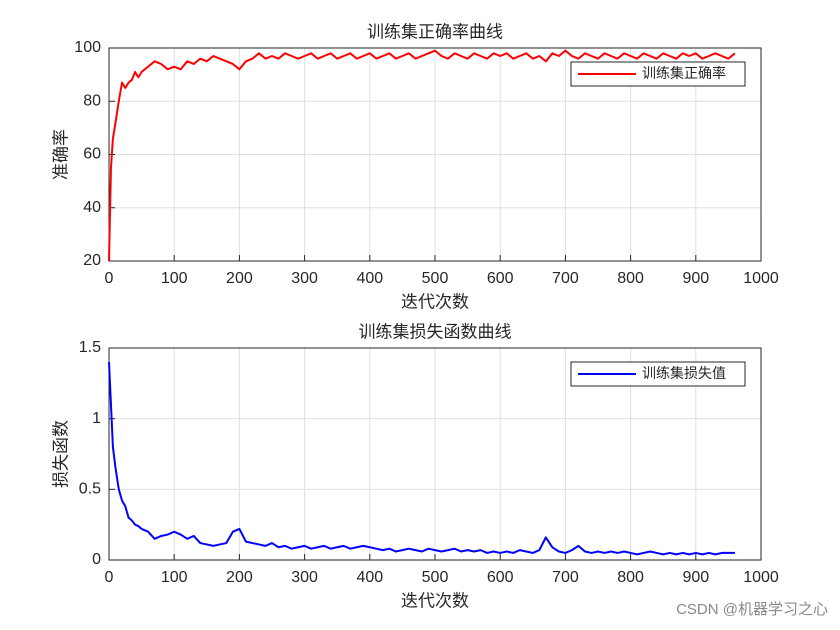 Image resolution: width=840 pixels, height=630 pixels. What do you see at coordinates (684, 373) in the screenshot?
I see `legend-label: 训练集损失值` at bounding box center [684, 373].